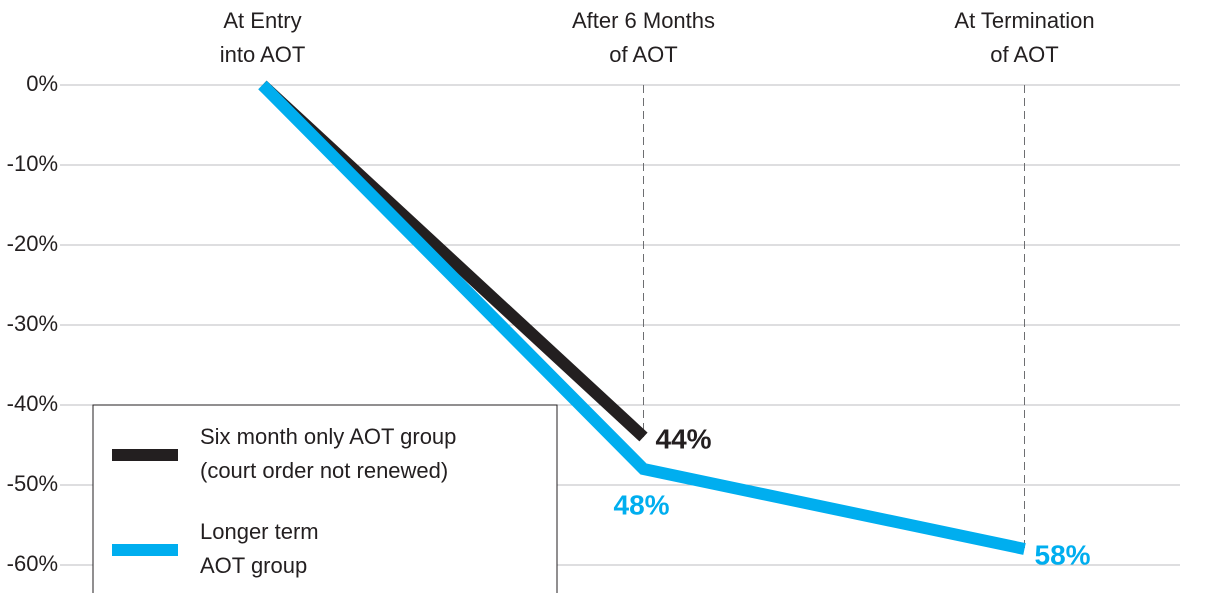 This screenshot has width=1209, height=593. What do you see at coordinates (42, 83) in the screenshot?
I see `y-tick-label: 0%` at bounding box center [42, 83].